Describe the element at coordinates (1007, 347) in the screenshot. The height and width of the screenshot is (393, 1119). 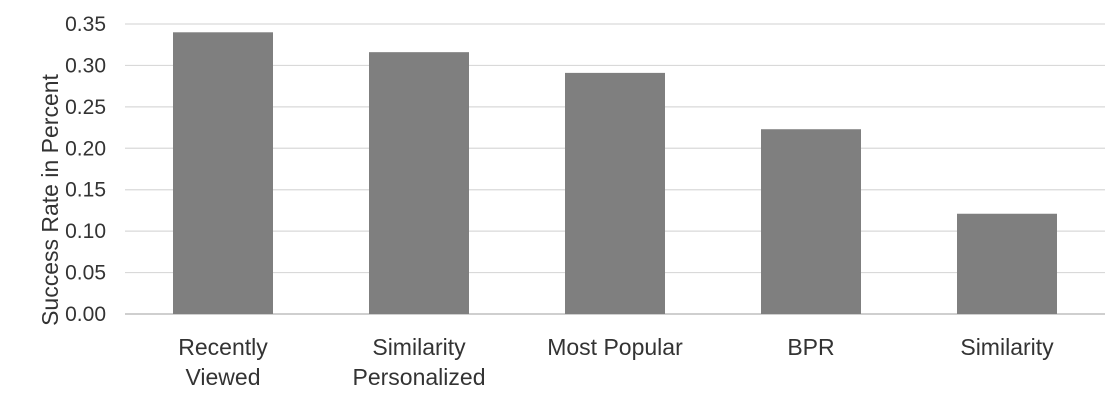
I see `x-category-label: Similarity` at that location.